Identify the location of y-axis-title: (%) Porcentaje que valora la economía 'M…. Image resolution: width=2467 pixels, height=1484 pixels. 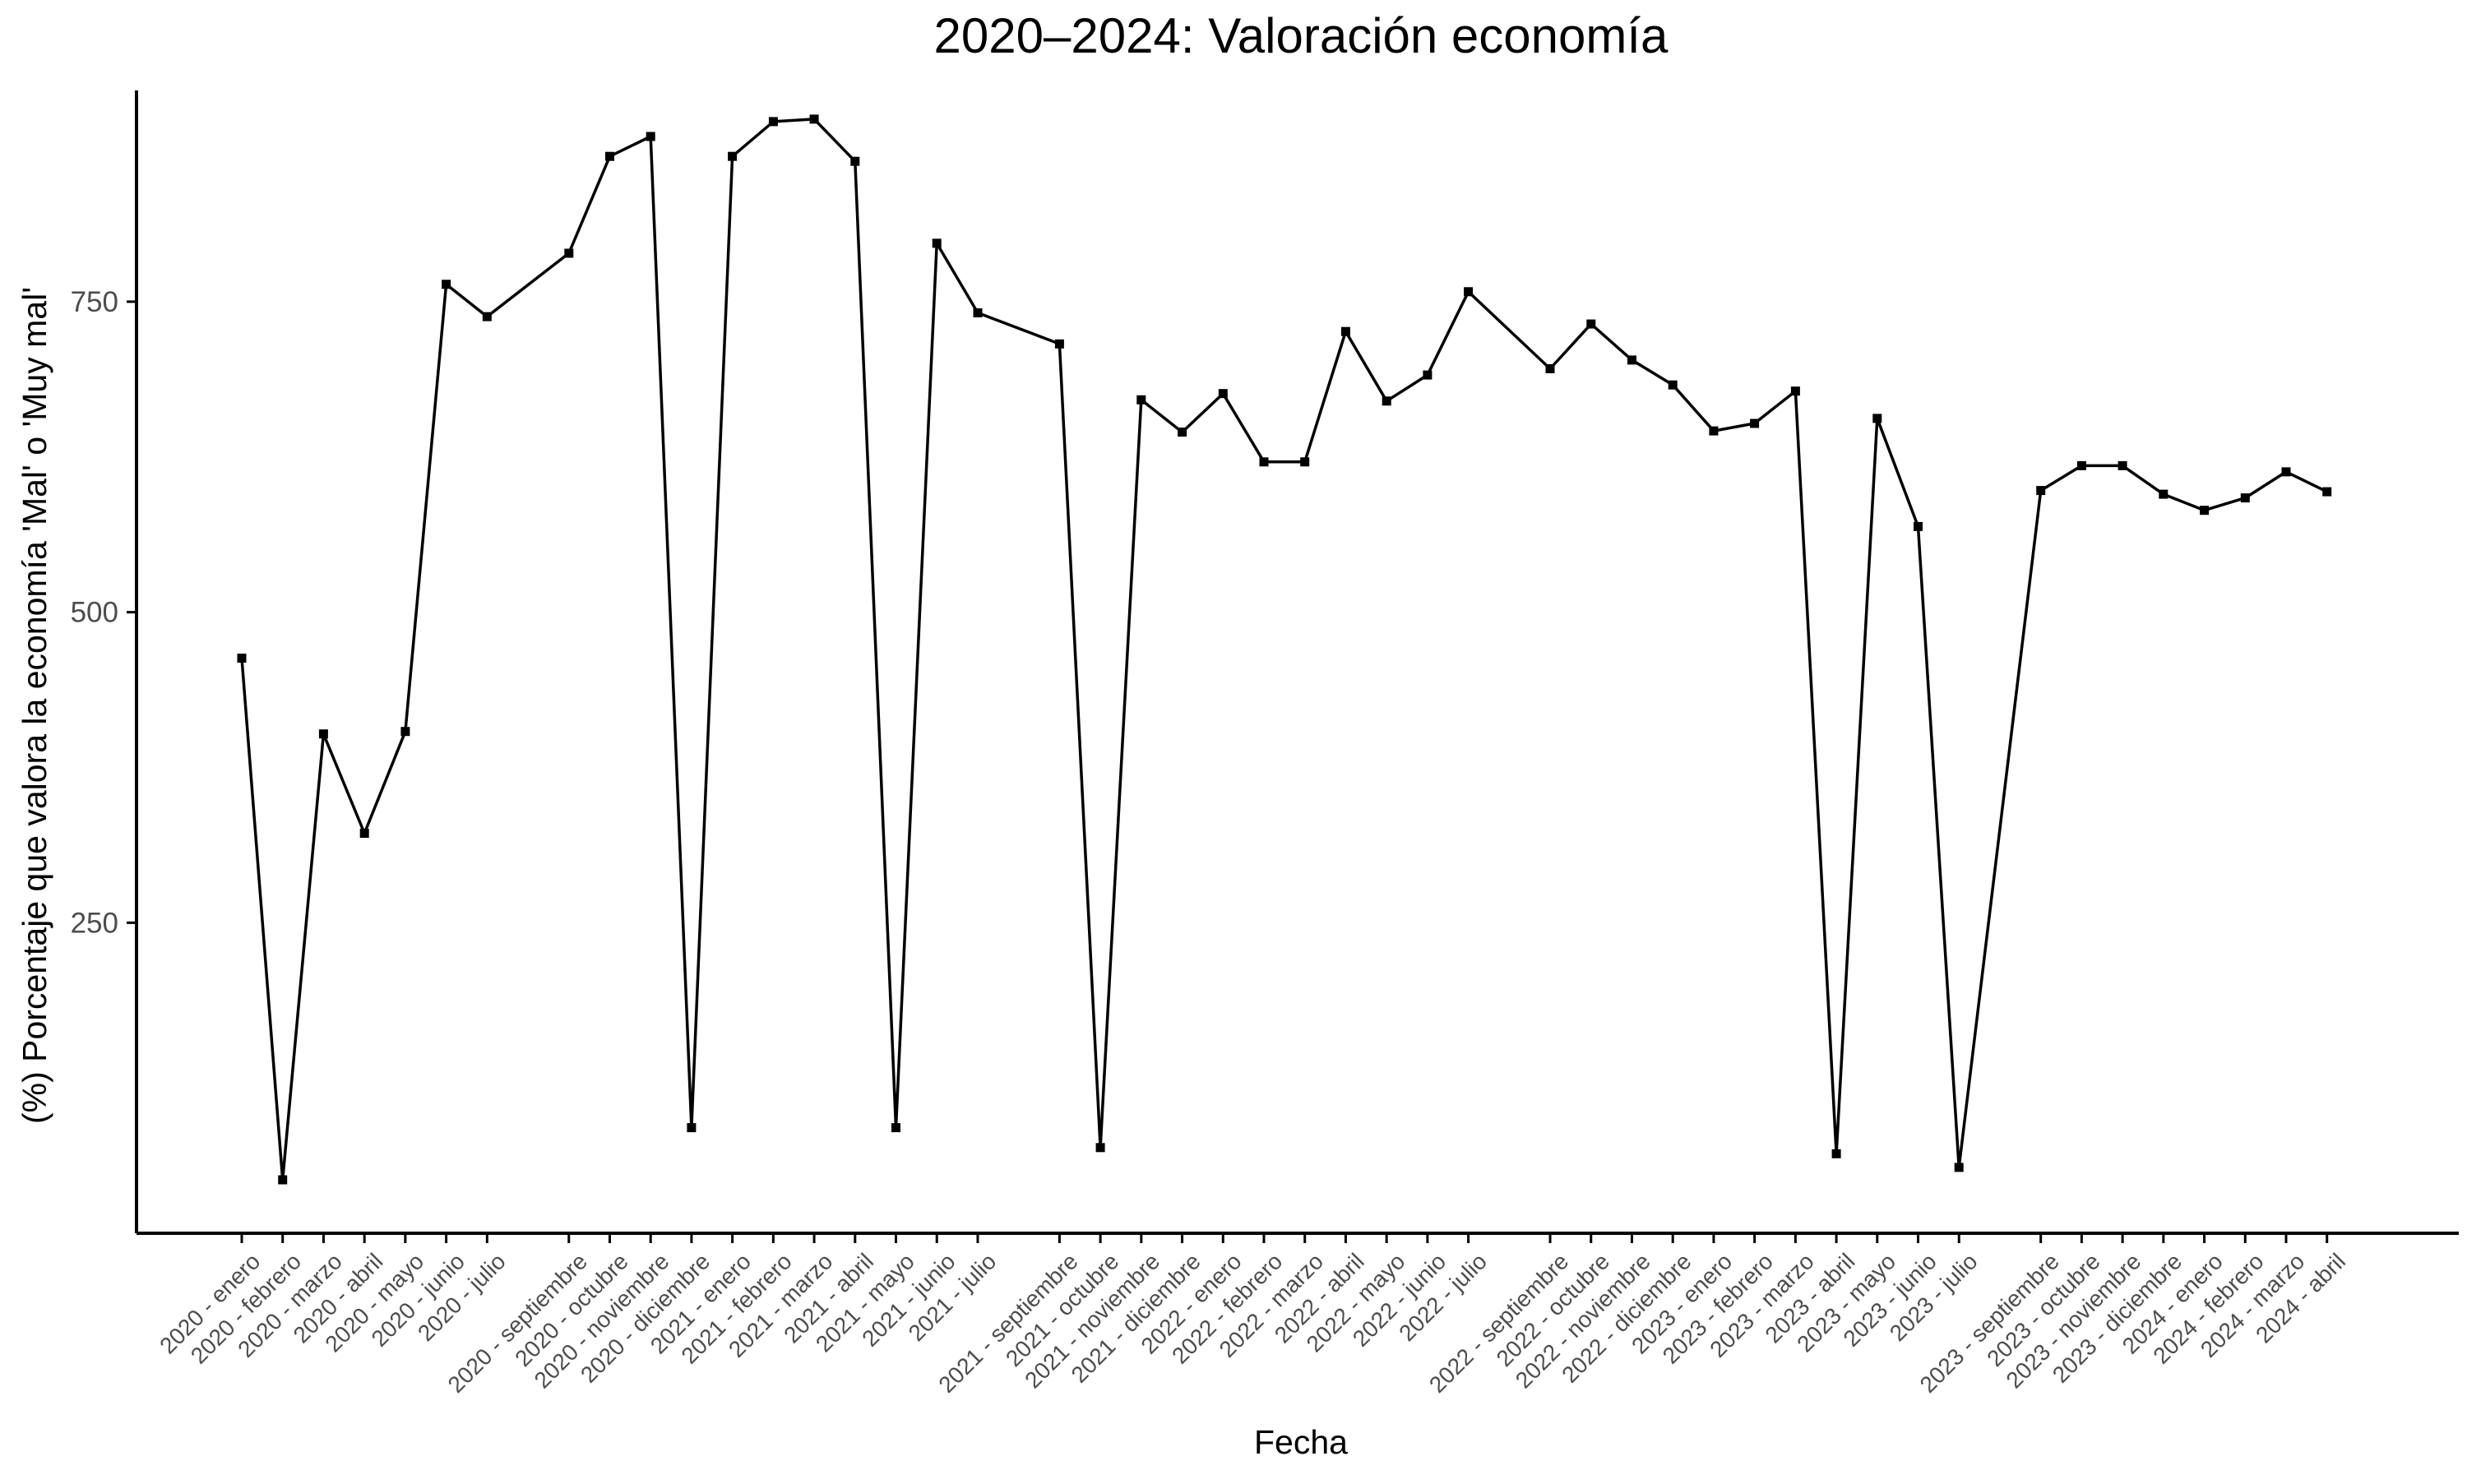
(34, 706).